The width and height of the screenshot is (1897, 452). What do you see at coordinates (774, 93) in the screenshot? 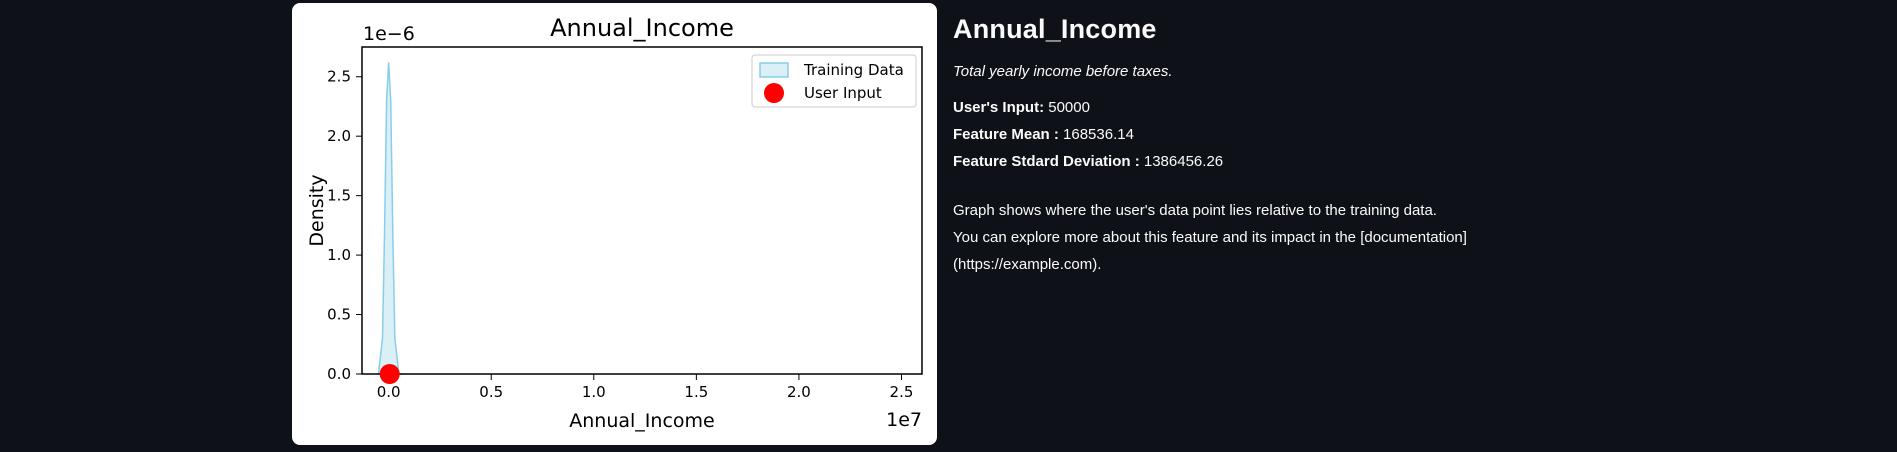
I see `legend-marker-user` at bounding box center [774, 93].